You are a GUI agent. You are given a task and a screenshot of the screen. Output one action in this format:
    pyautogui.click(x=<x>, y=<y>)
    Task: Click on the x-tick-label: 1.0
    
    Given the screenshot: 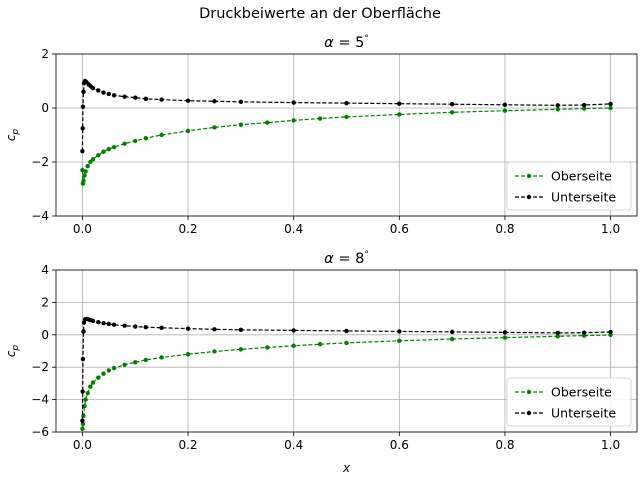 What is the action you would take?
    pyautogui.click(x=610, y=229)
    